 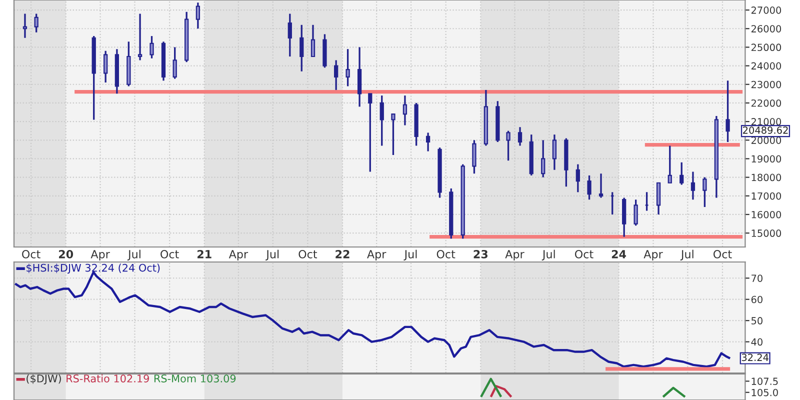 What do you see at coordinates (205, 254) in the screenshot?
I see `x-tick-label: 21` at bounding box center [205, 254].